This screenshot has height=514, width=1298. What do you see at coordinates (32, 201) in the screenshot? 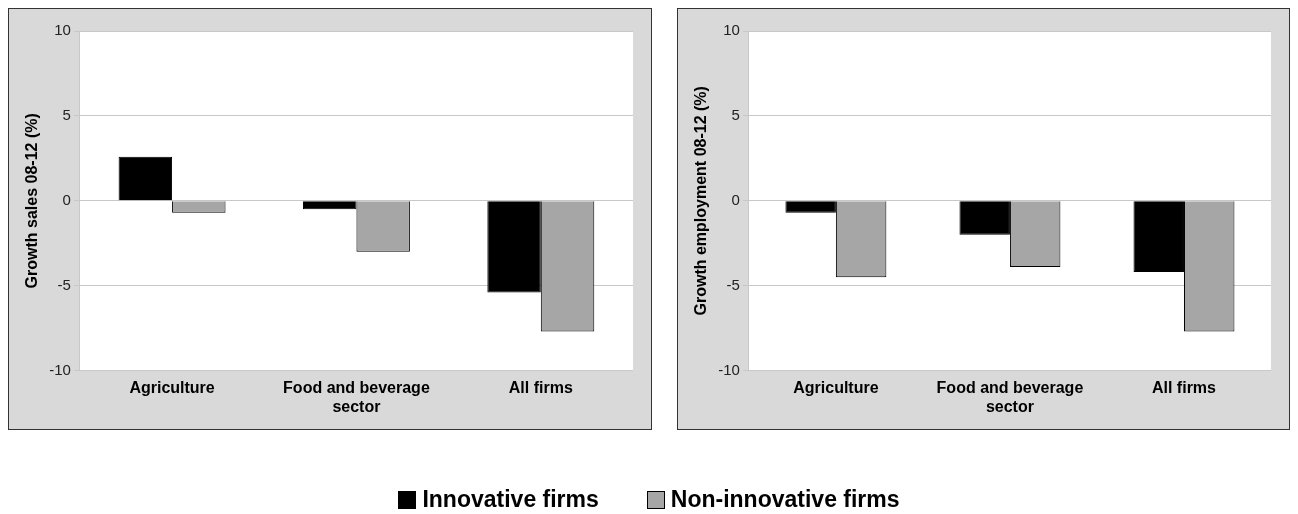
I see `y-axis-title: Growth sales 08-12 (%)` at bounding box center [32, 201].